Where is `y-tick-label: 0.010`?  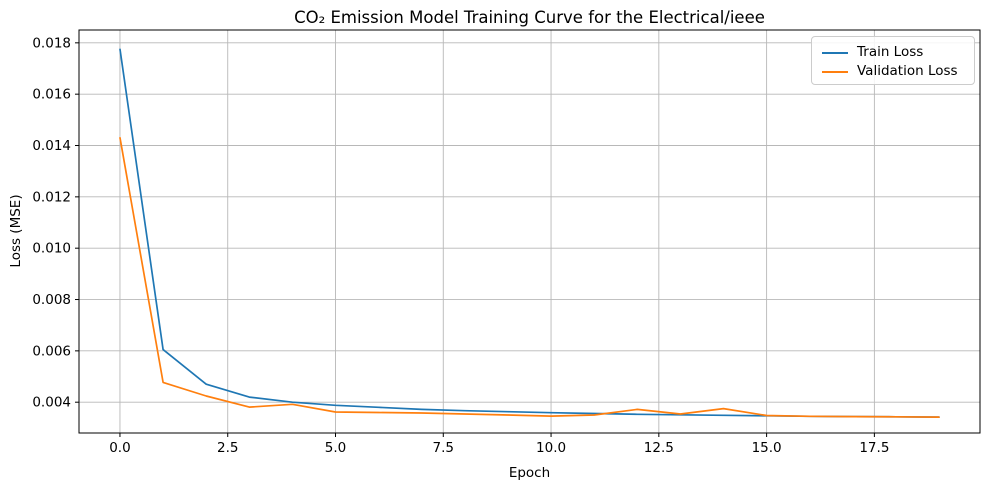
y-tick-label: 0.010 is located at coordinates (51, 249).